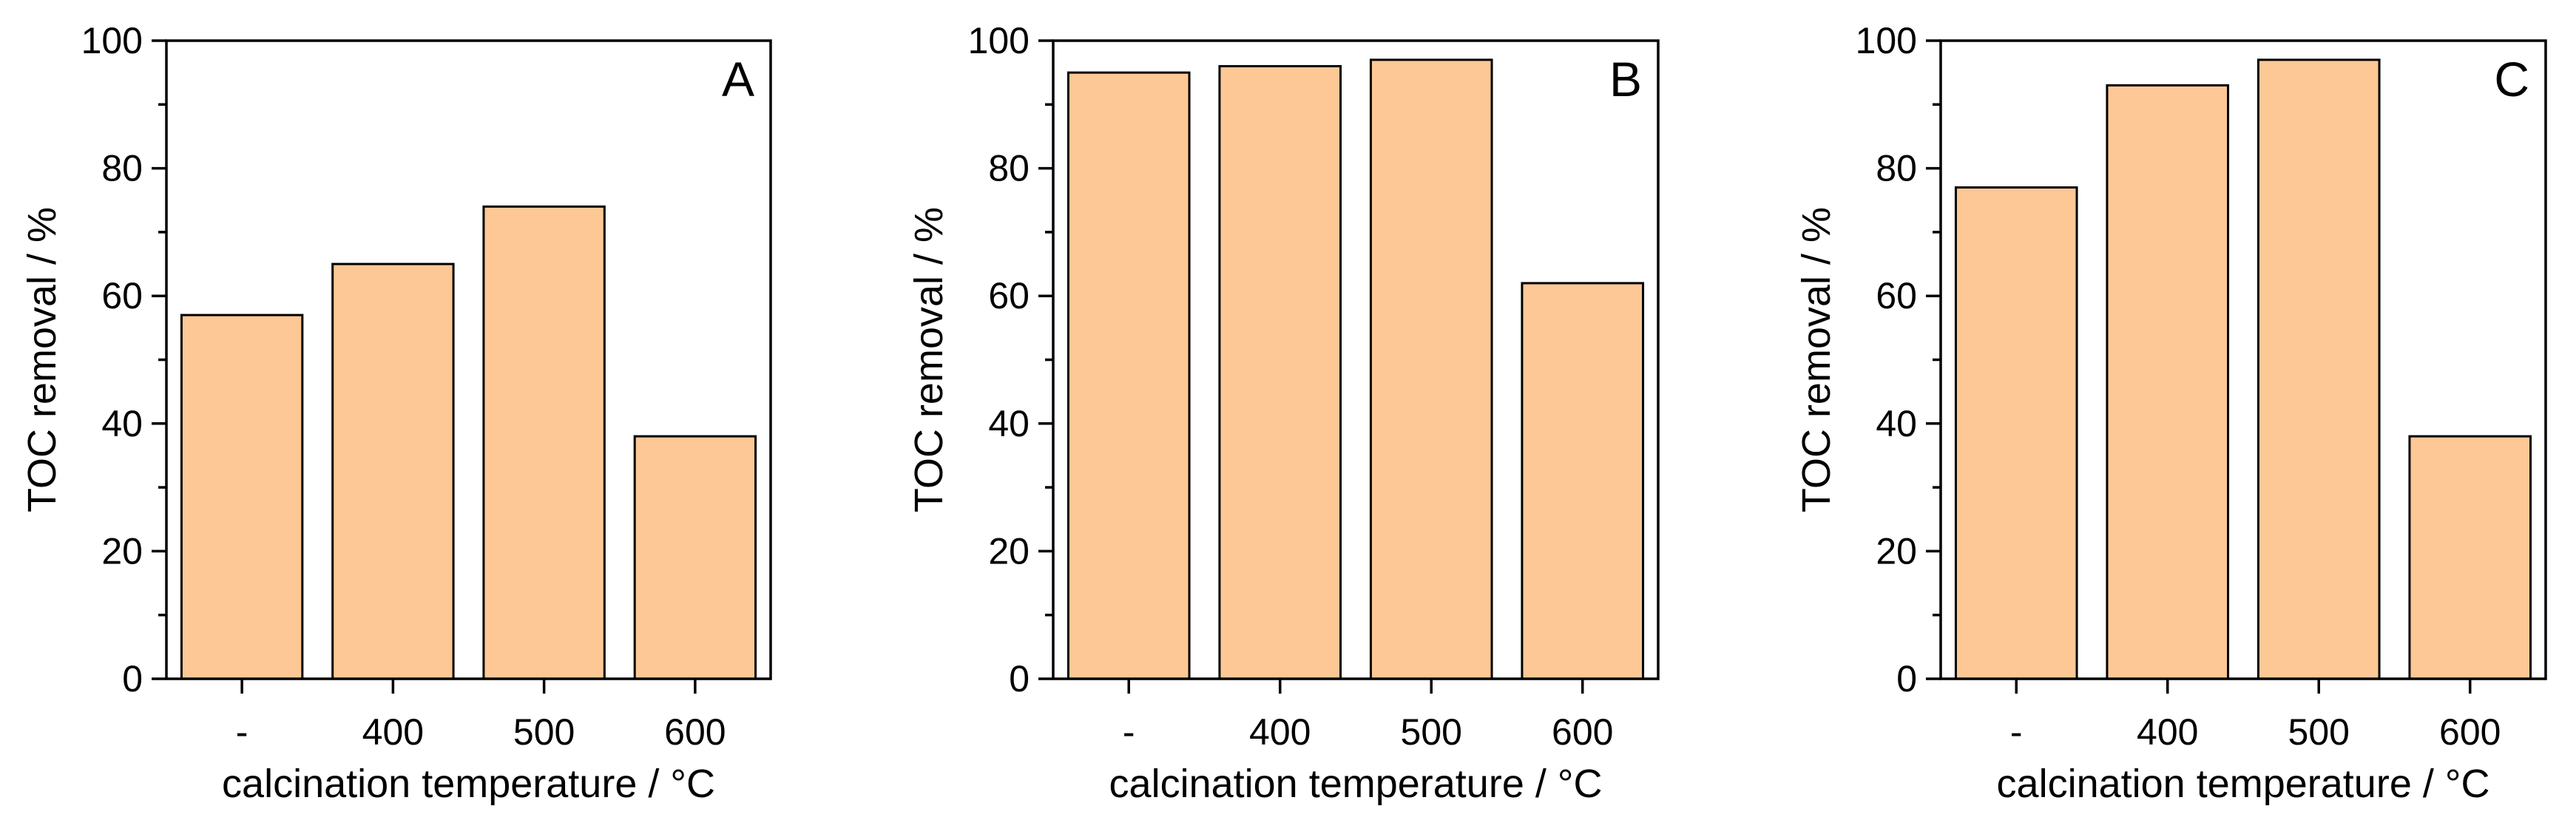 This screenshot has height=823, width=2576. What do you see at coordinates (738, 79) in the screenshot?
I see `panel-label: A` at bounding box center [738, 79].